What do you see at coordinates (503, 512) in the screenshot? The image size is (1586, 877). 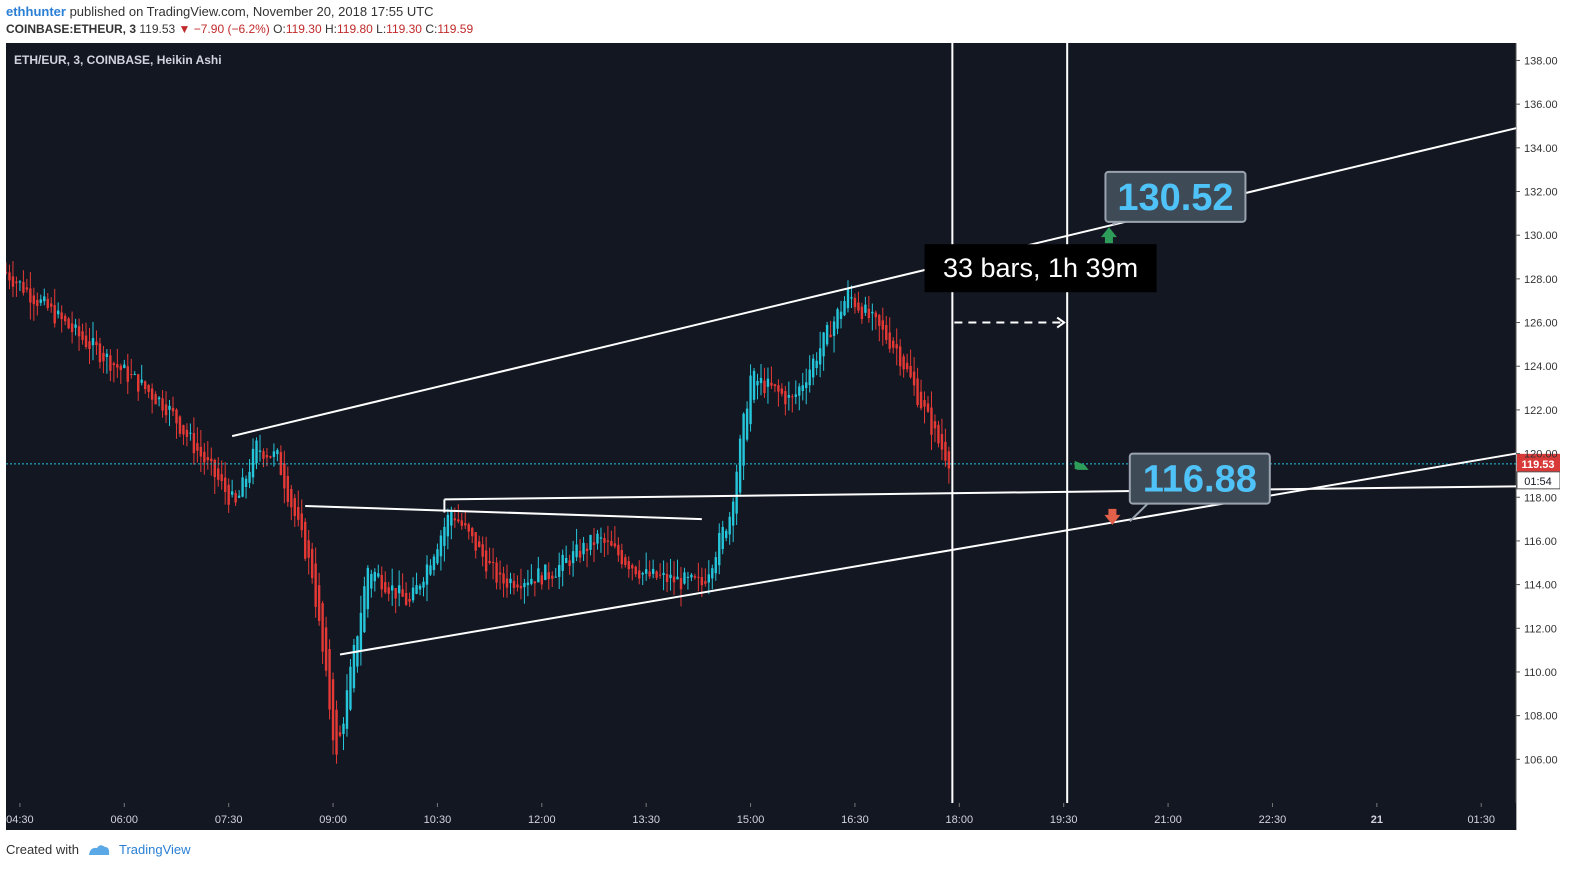 I see `resistance-line` at bounding box center [503, 512].